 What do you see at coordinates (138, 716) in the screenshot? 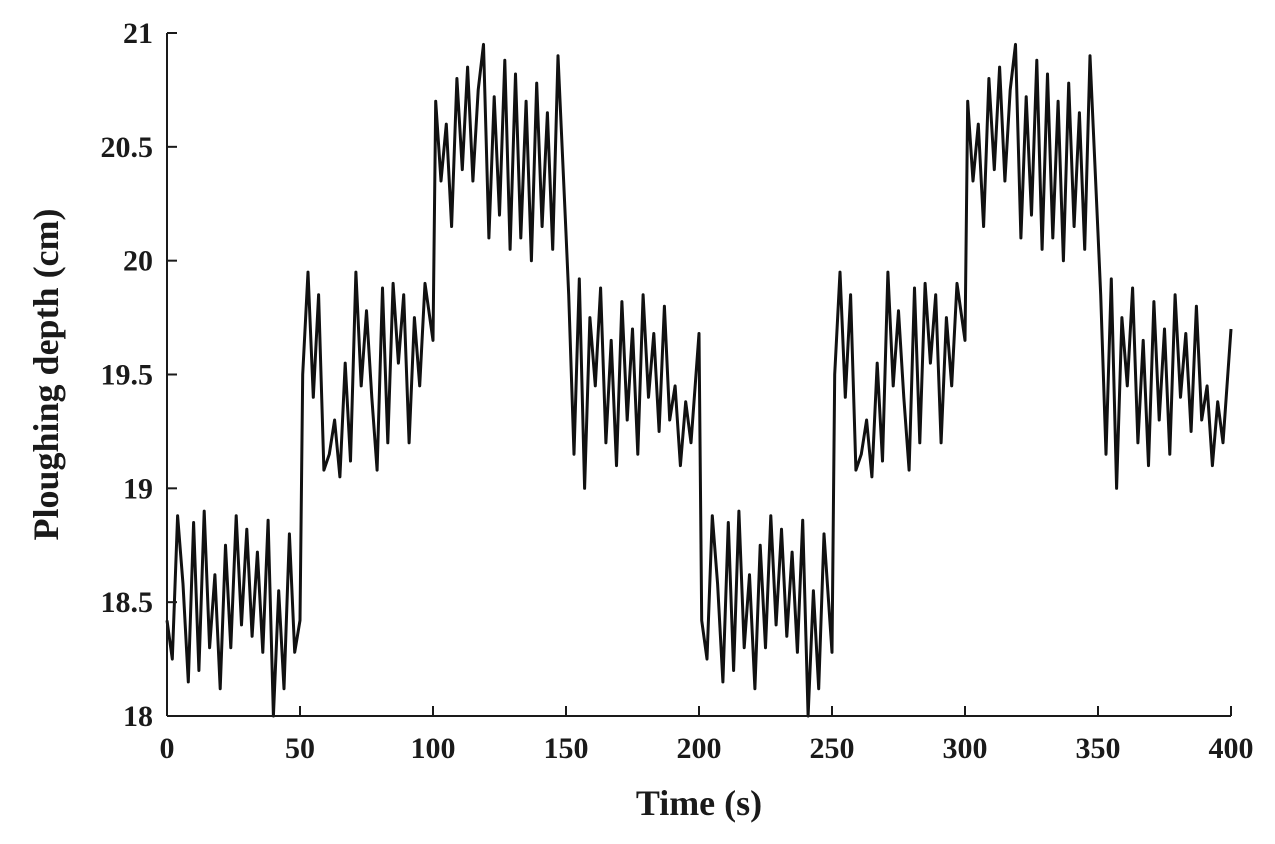
I see `y-tick-label: 18` at bounding box center [138, 716].